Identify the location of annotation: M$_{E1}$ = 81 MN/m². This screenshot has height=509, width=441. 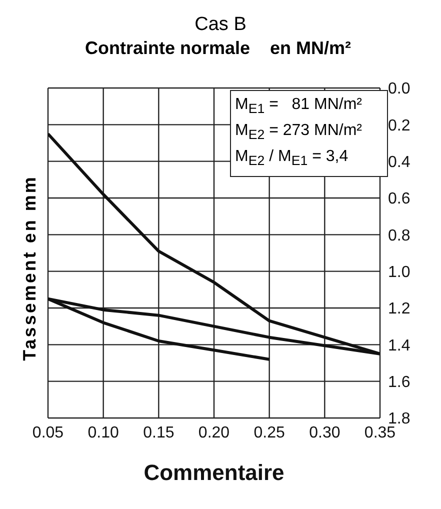
(299, 106).